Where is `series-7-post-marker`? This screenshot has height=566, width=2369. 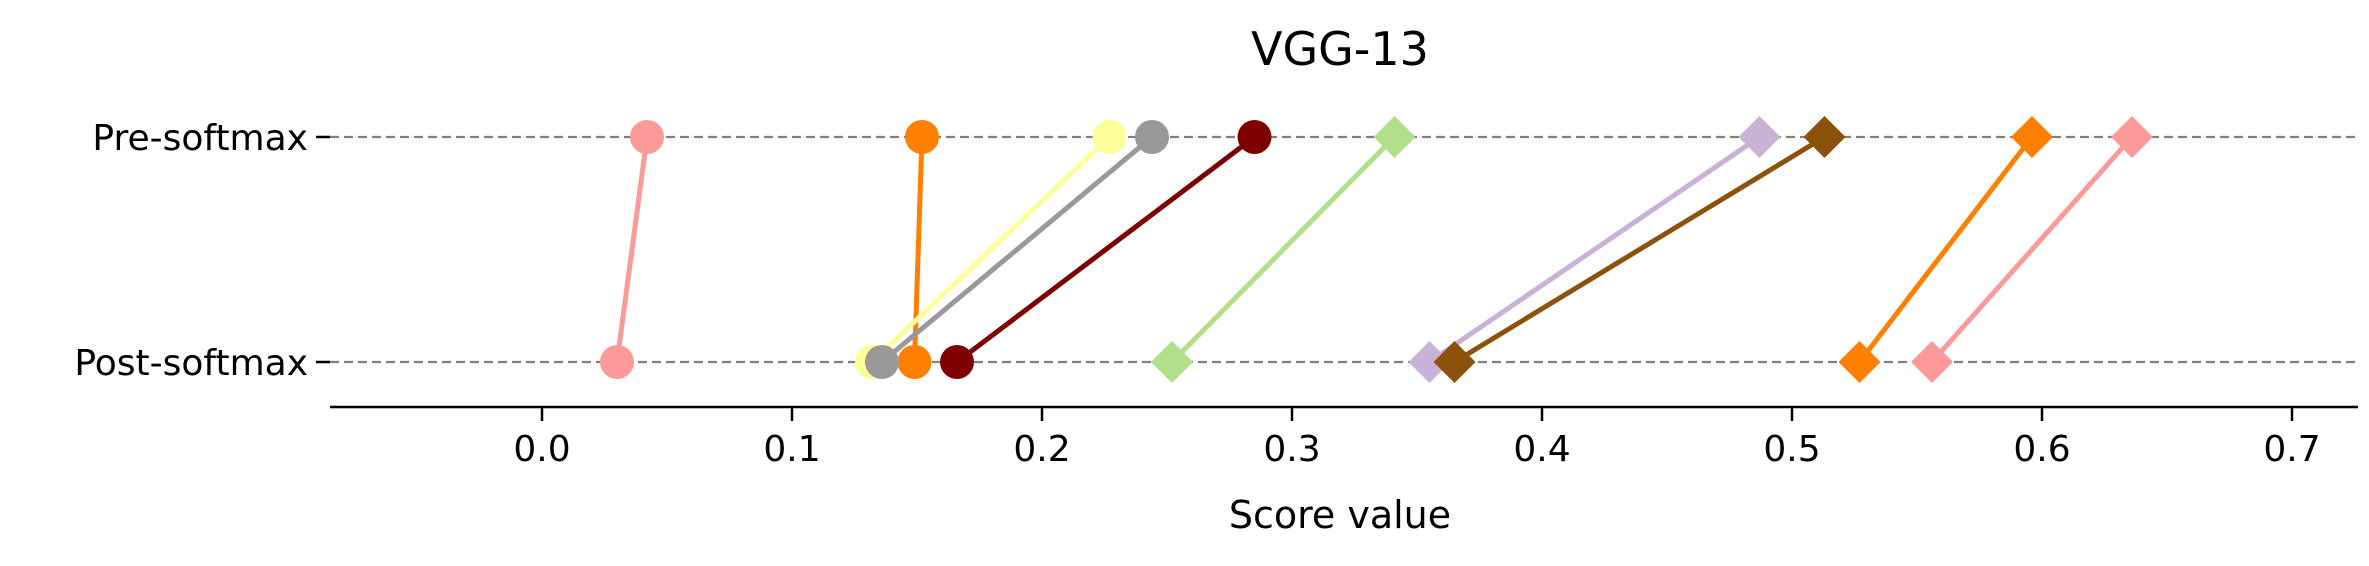 series-7-post-marker is located at coordinates (1454, 362).